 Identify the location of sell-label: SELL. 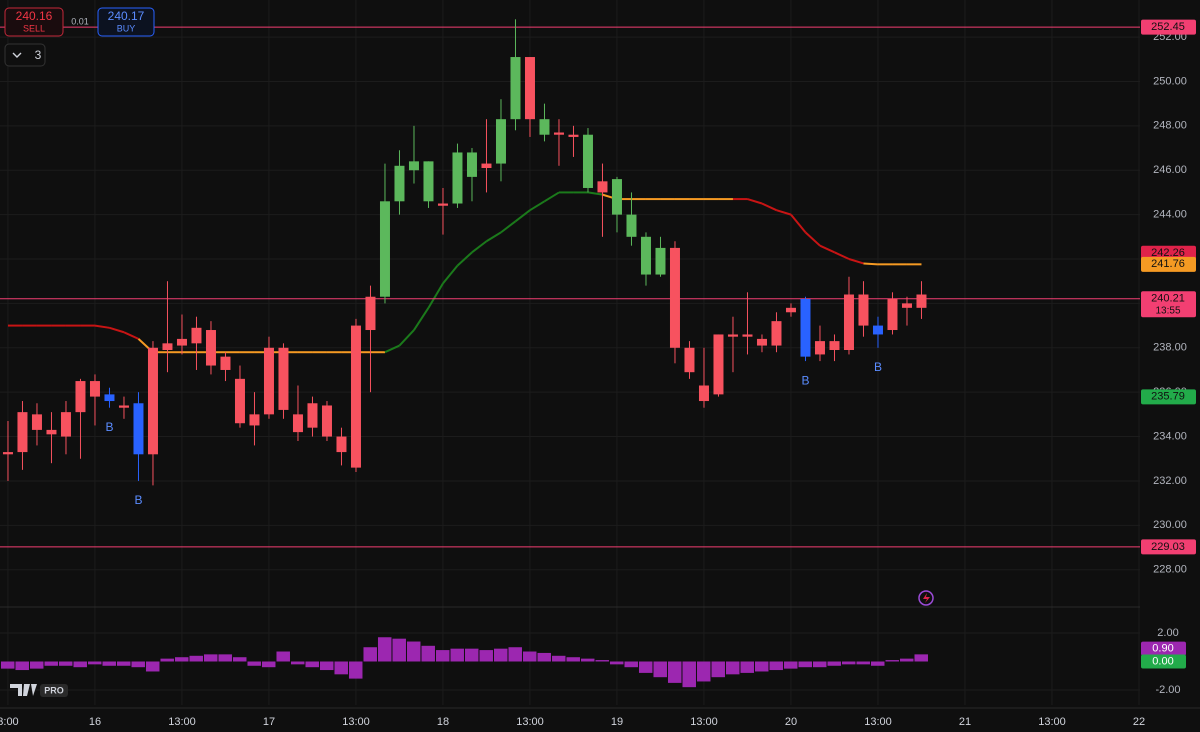
(34, 28).